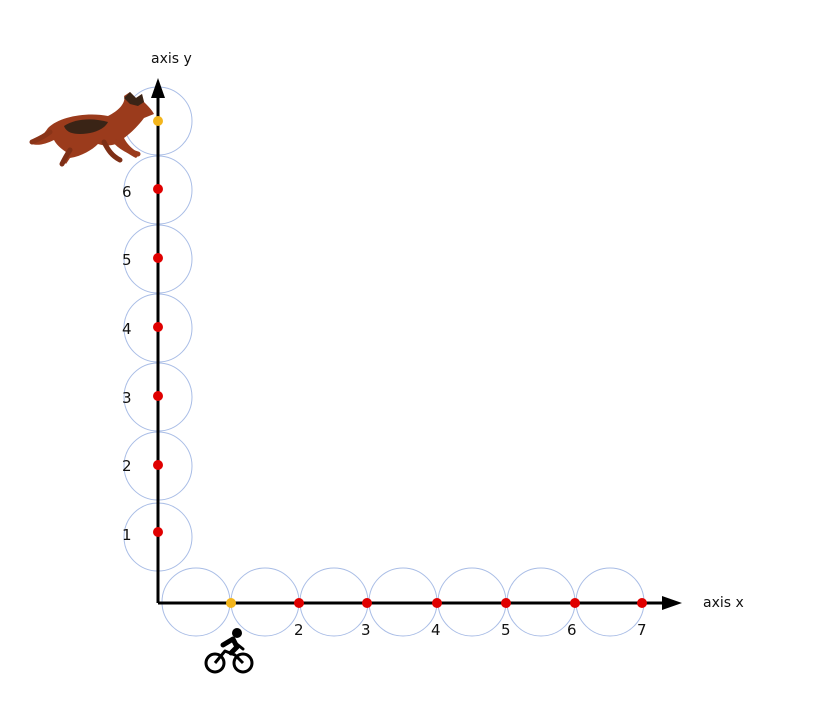 Image resolution: width=824 pixels, height=701 pixels. What do you see at coordinates (723, 603) in the screenshot?
I see `x-axis-label: axis x` at bounding box center [723, 603].